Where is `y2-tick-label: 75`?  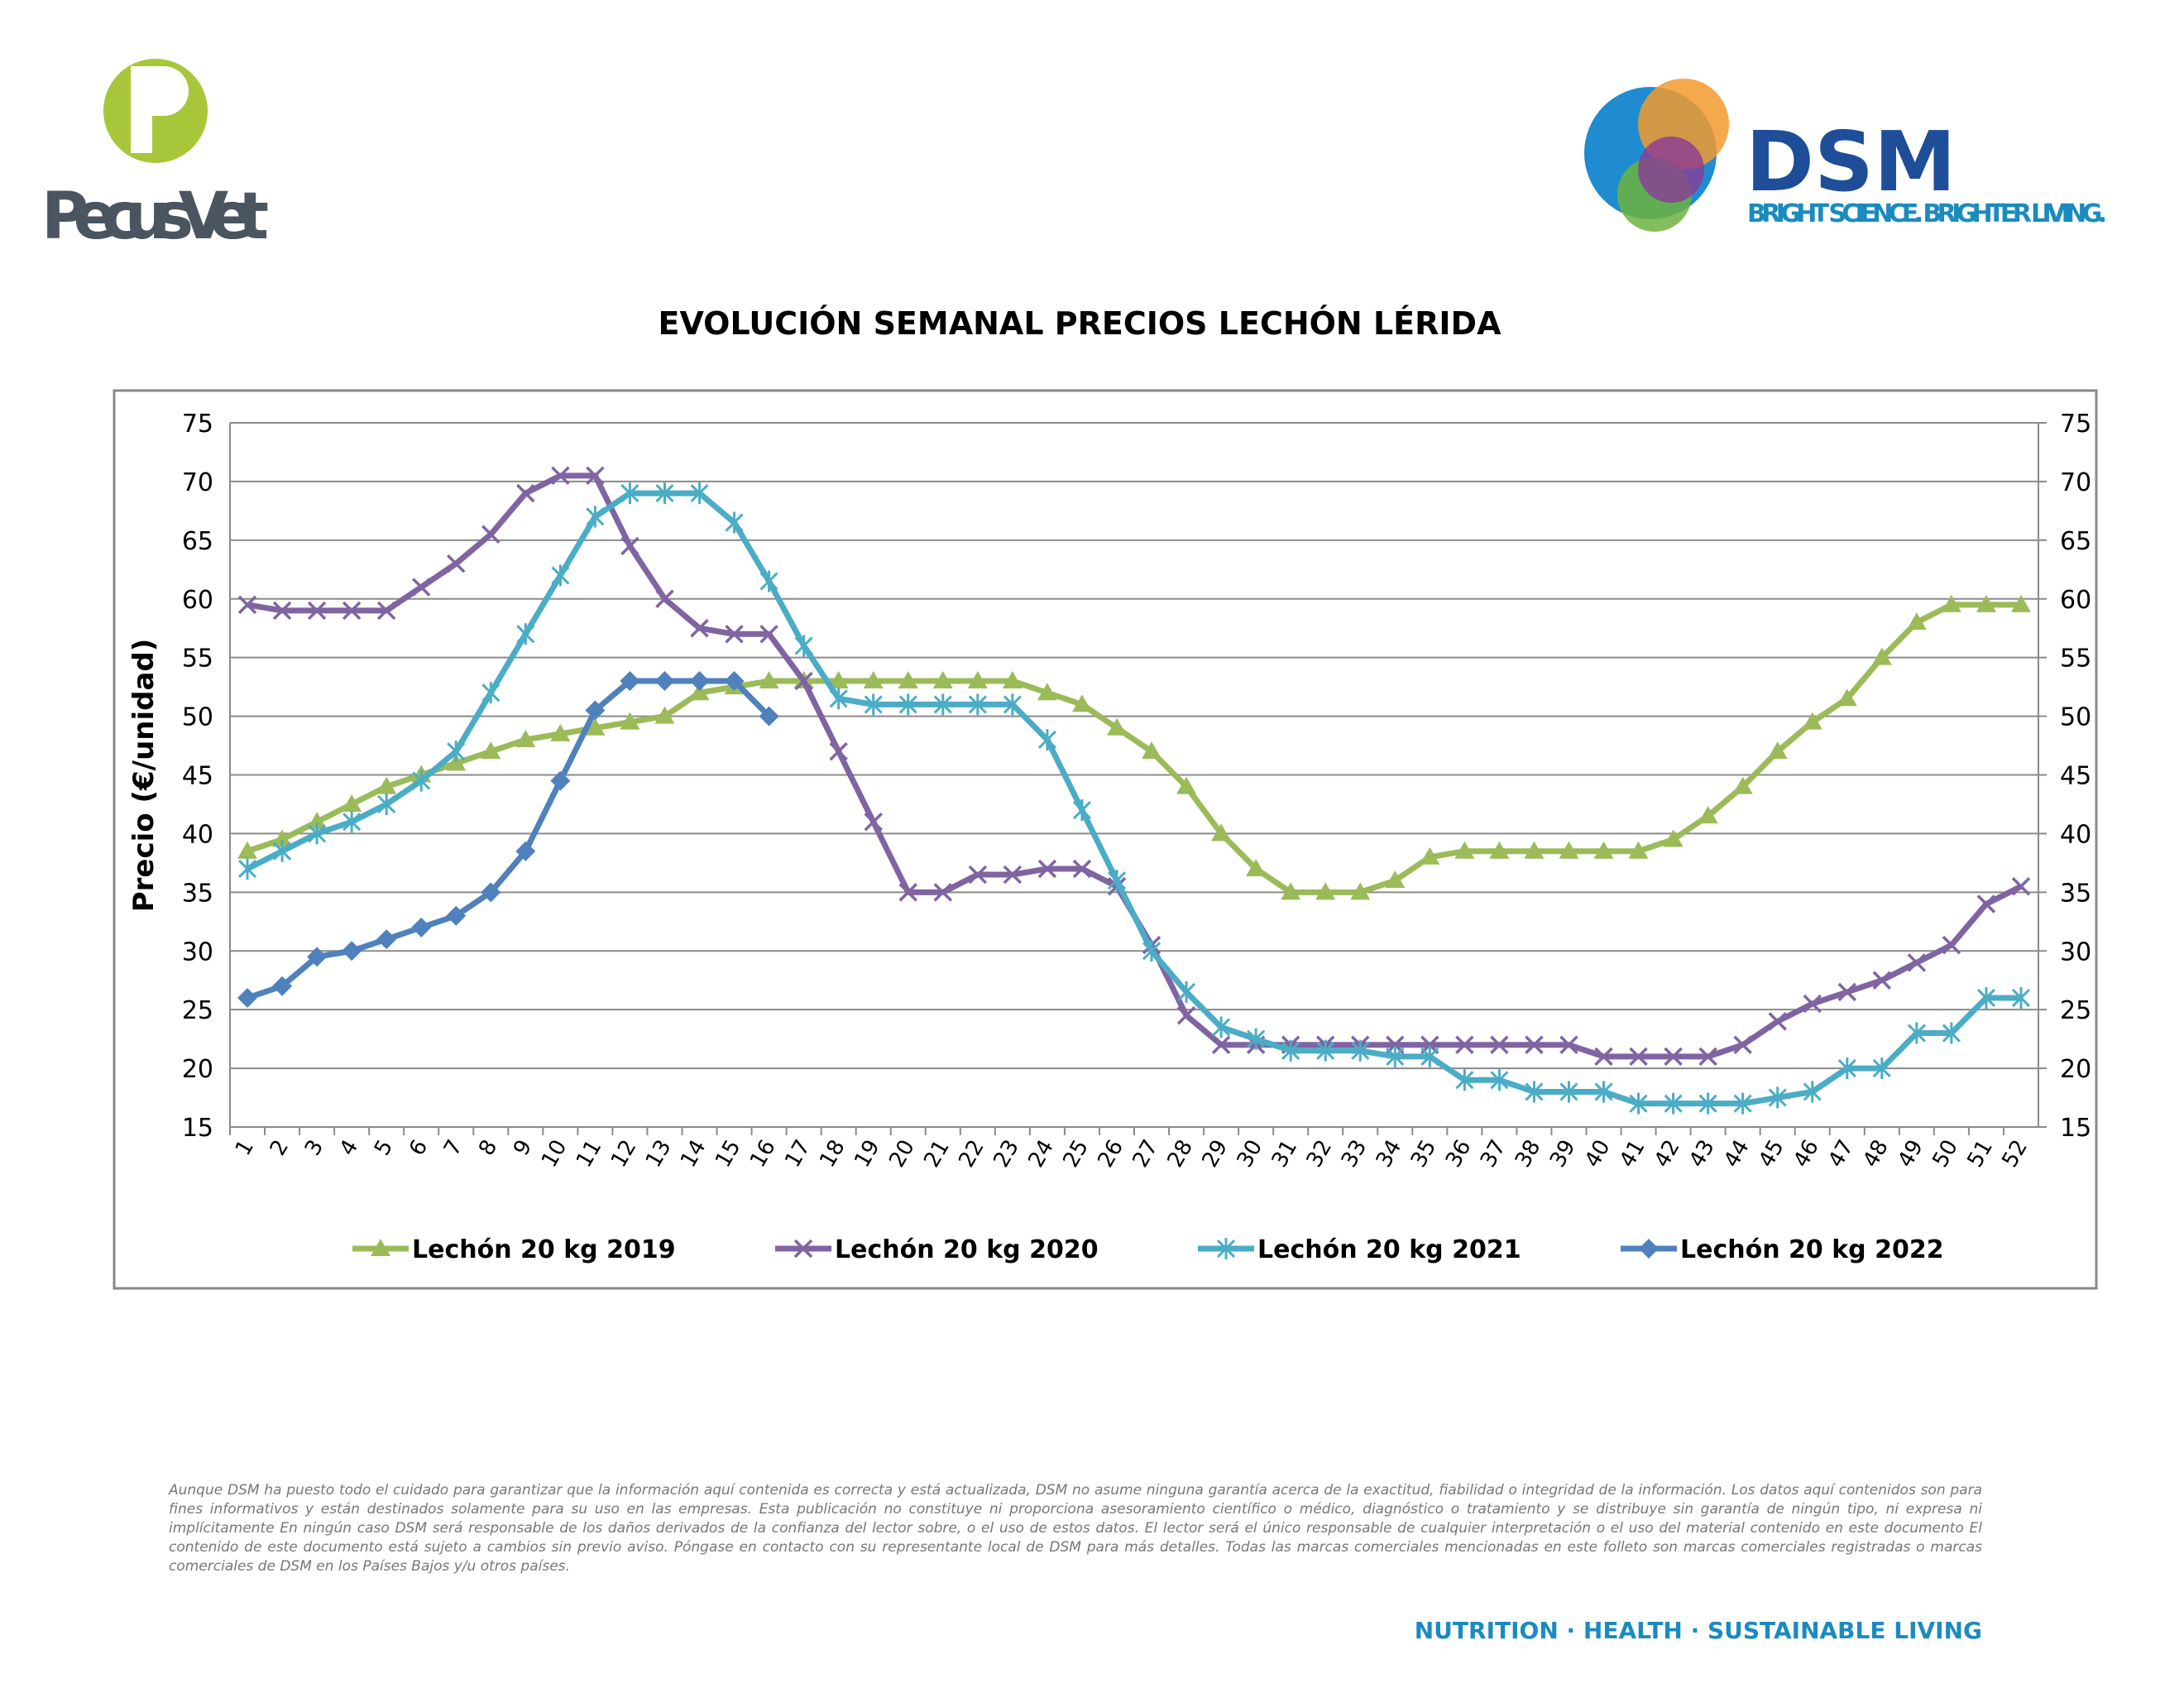
y2-tick-label: 75 is located at coordinates (2075, 424).